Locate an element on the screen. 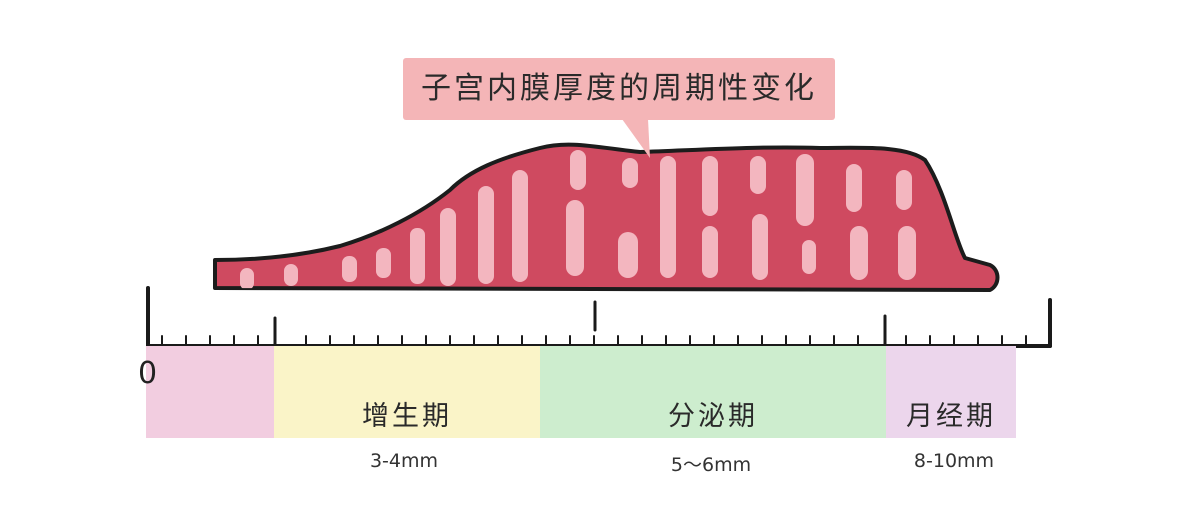 This screenshot has width=1200, height=508. zone-proliferative is located at coordinates (407, 392).